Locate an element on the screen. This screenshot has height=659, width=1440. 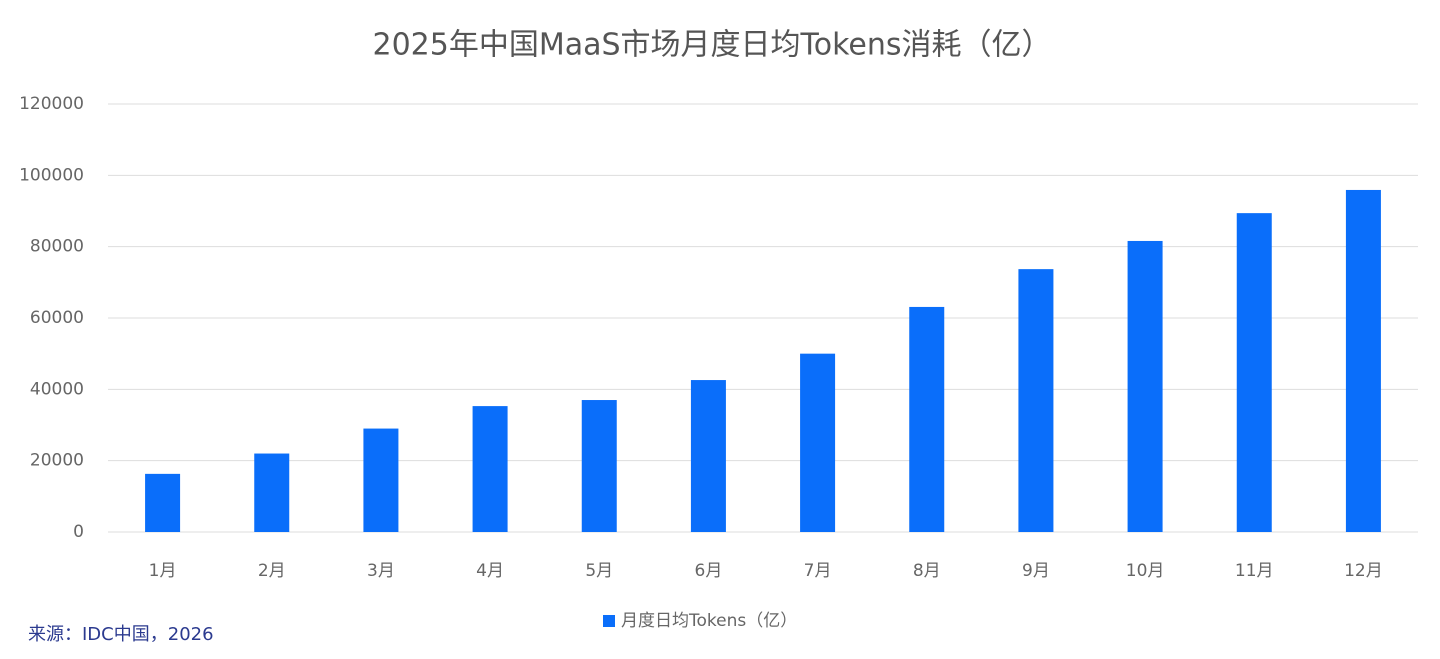
x-tick-label: 5月 is located at coordinates (599, 571).